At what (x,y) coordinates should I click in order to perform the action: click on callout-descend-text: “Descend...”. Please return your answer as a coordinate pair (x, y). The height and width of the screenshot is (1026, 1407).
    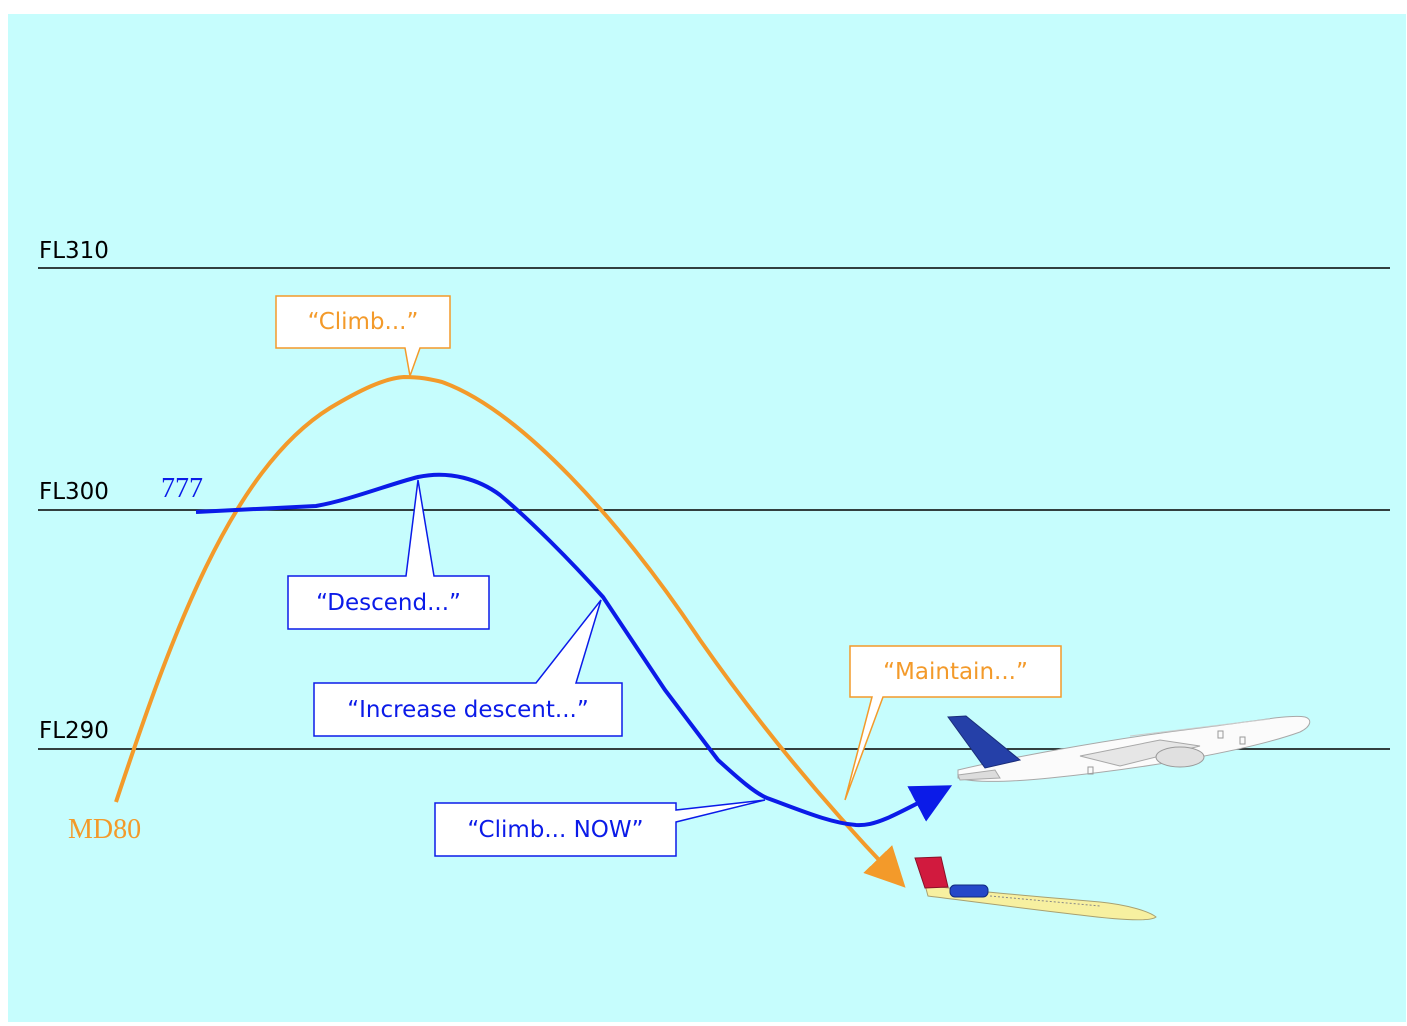
    Looking at the image, I should click on (388, 603).